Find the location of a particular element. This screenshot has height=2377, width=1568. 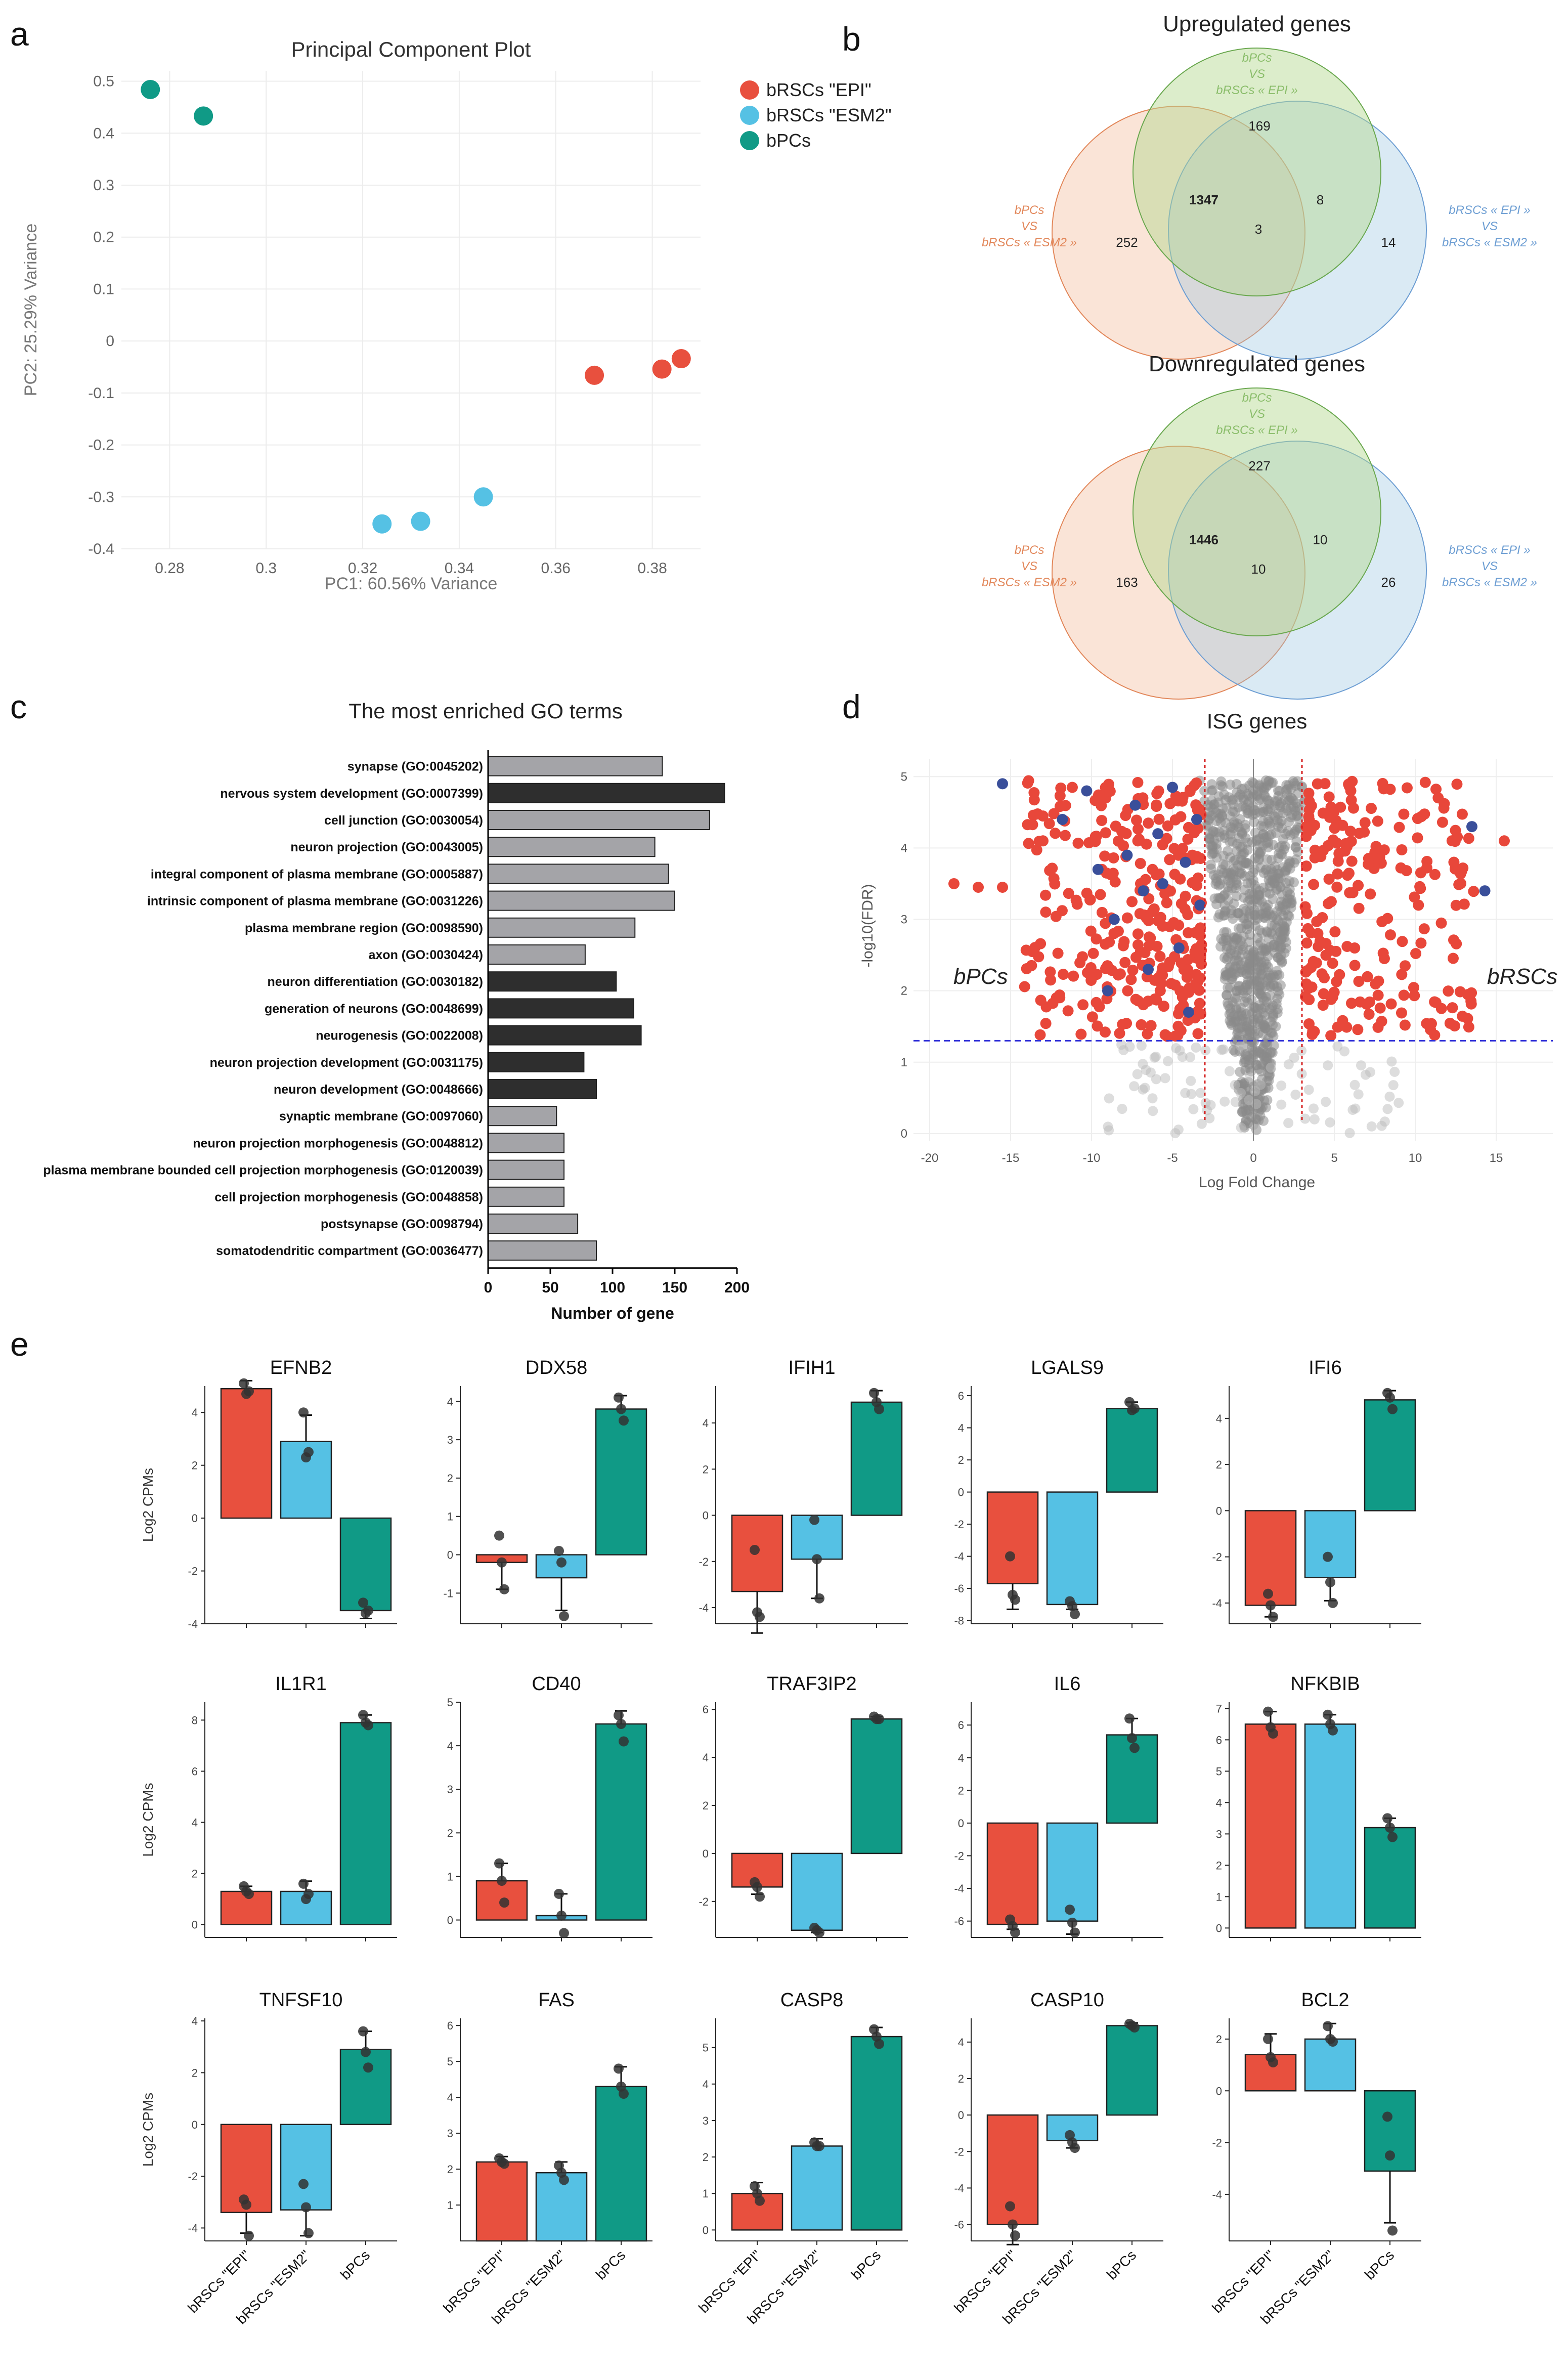

venn-count-orange-green: 1446 is located at coordinates (1203, 539).